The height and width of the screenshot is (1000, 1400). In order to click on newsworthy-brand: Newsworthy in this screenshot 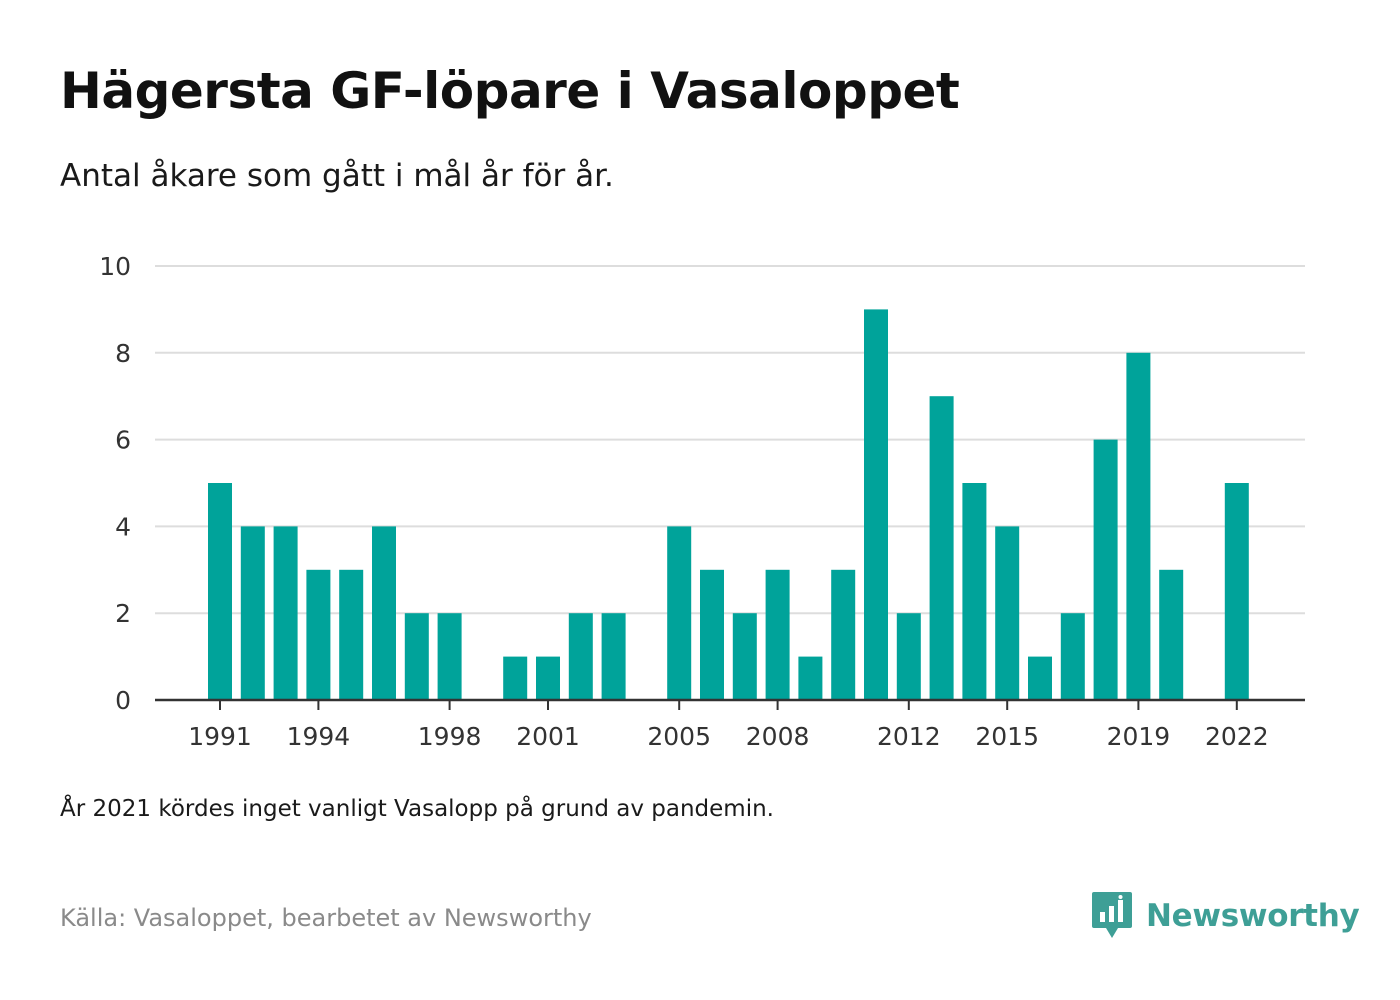, I will do `click(1225, 916)`.